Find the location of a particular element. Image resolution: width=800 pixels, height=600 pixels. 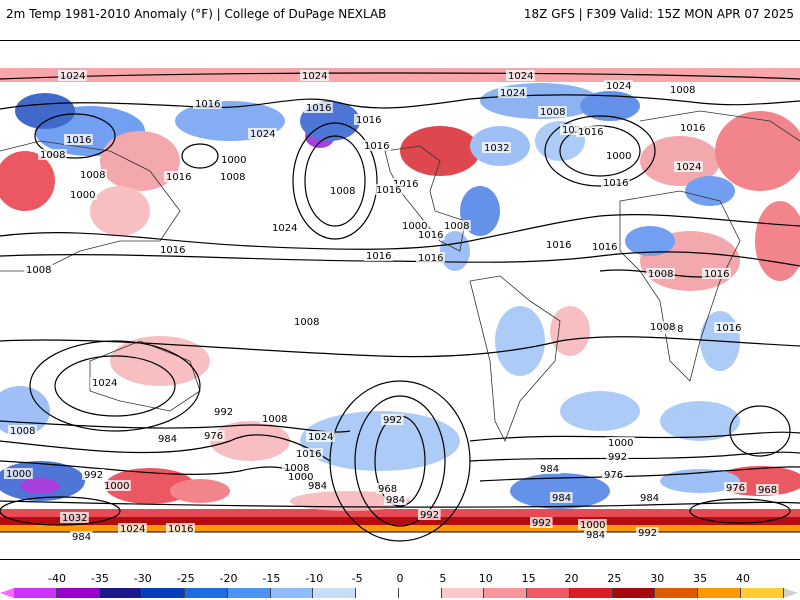

colorbar-tick-label: 40 is located at coordinates (743, 578).